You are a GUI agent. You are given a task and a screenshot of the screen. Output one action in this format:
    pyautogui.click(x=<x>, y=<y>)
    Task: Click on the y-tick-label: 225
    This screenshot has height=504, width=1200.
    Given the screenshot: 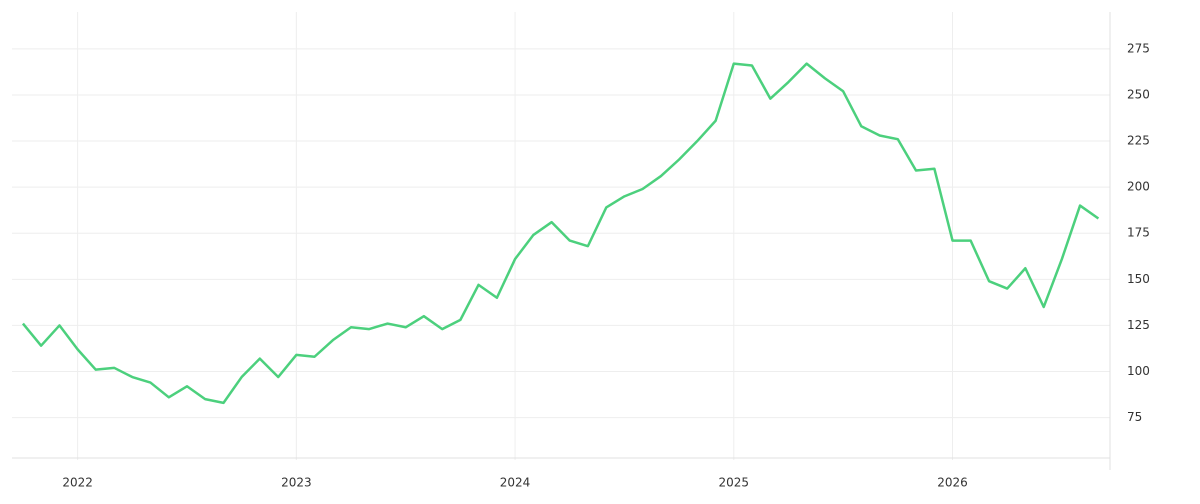 What is the action you would take?
    pyautogui.click(x=1138, y=141)
    